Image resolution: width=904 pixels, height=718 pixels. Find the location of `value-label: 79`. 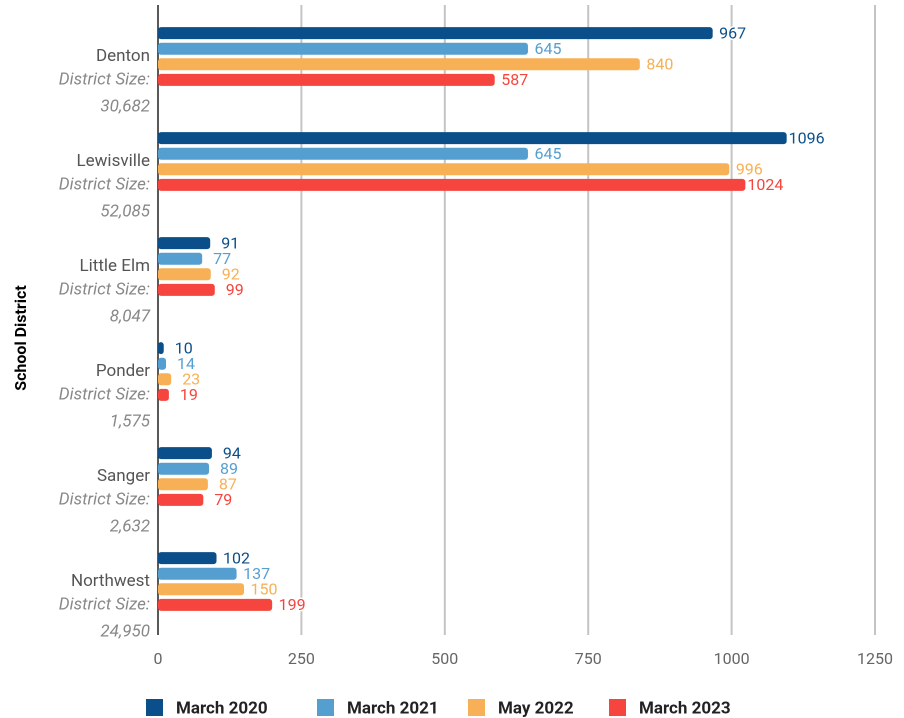

value-label: 79 is located at coordinates (223, 499).